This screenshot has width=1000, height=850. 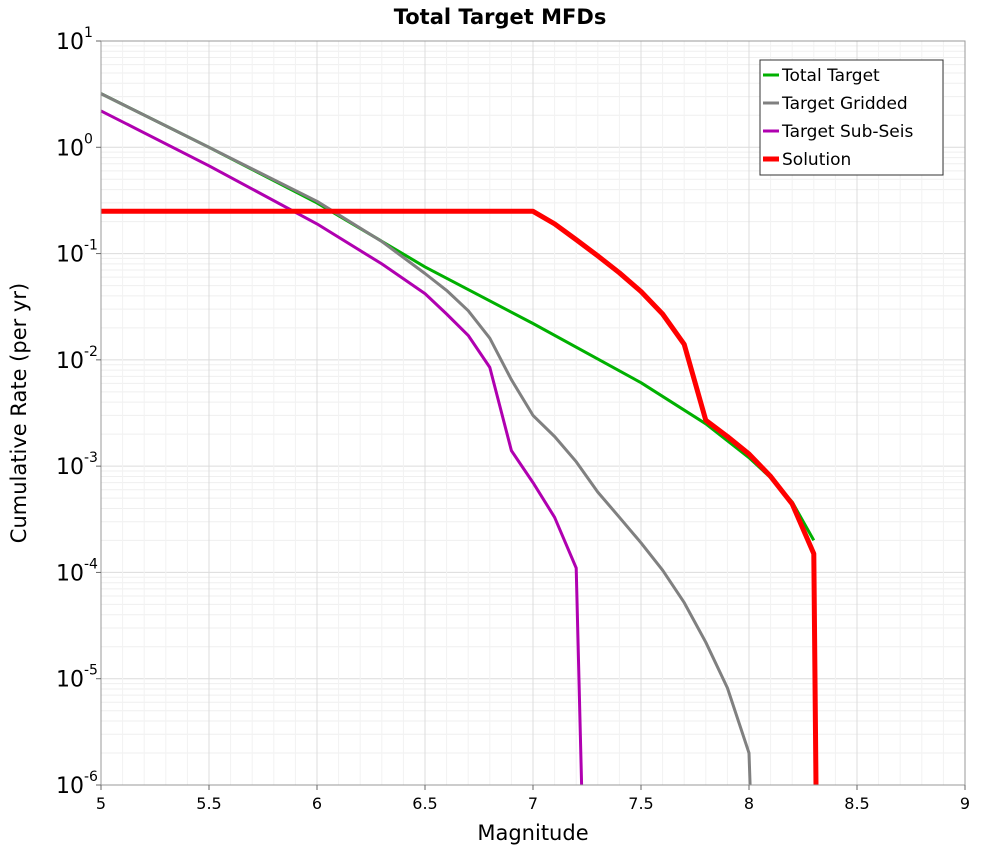 What do you see at coordinates (533, 803) in the screenshot?
I see `x-tick-label: 7` at bounding box center [533, 803].